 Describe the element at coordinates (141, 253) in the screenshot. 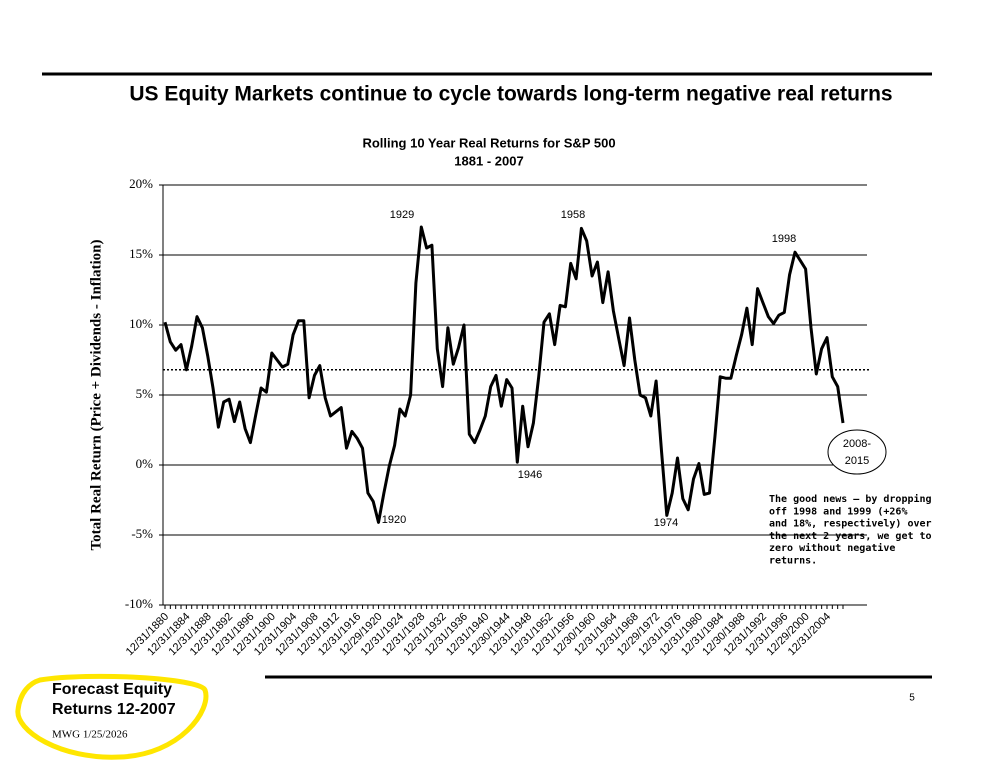

I see `y-tick-label: 15%` at that location.